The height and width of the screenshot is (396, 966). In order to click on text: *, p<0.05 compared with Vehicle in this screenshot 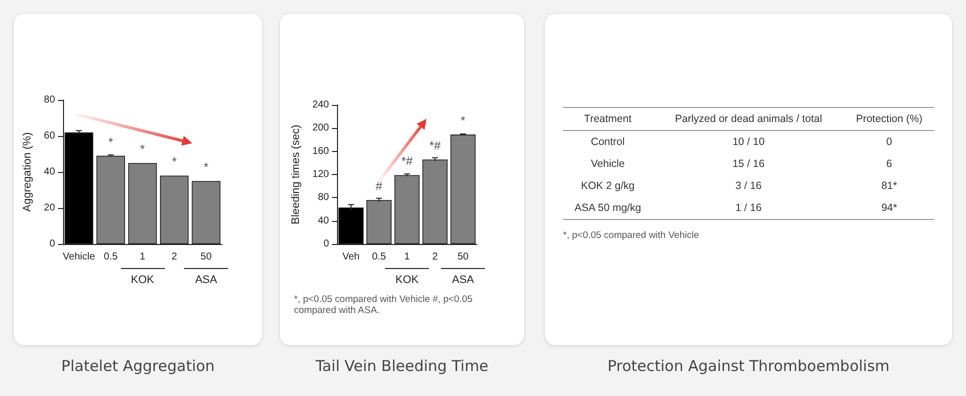, I will do `click(631, 235)`.